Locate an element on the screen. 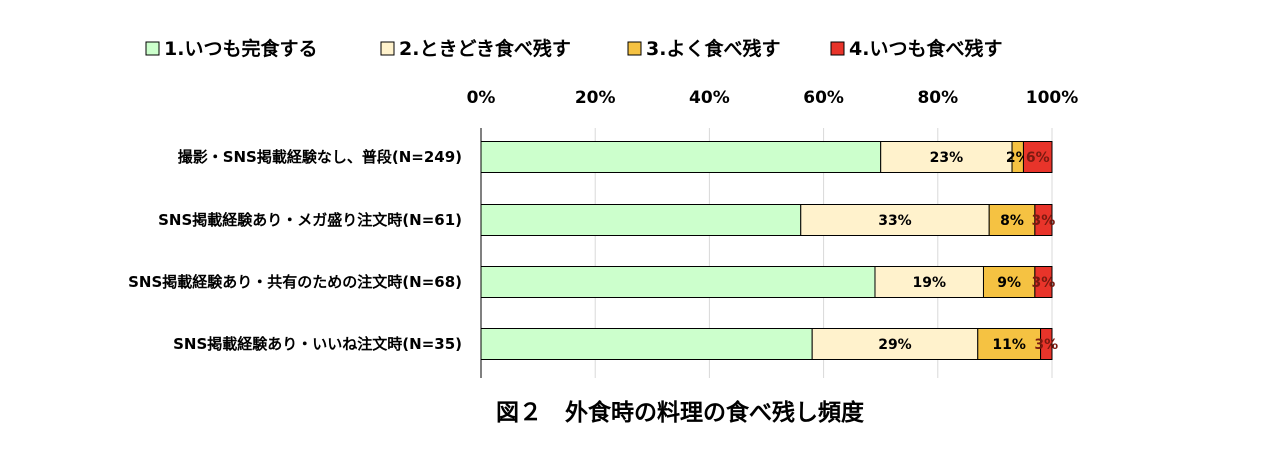  legend-item: 2.ときどき食べ残す is located at coordinates (475, 48).